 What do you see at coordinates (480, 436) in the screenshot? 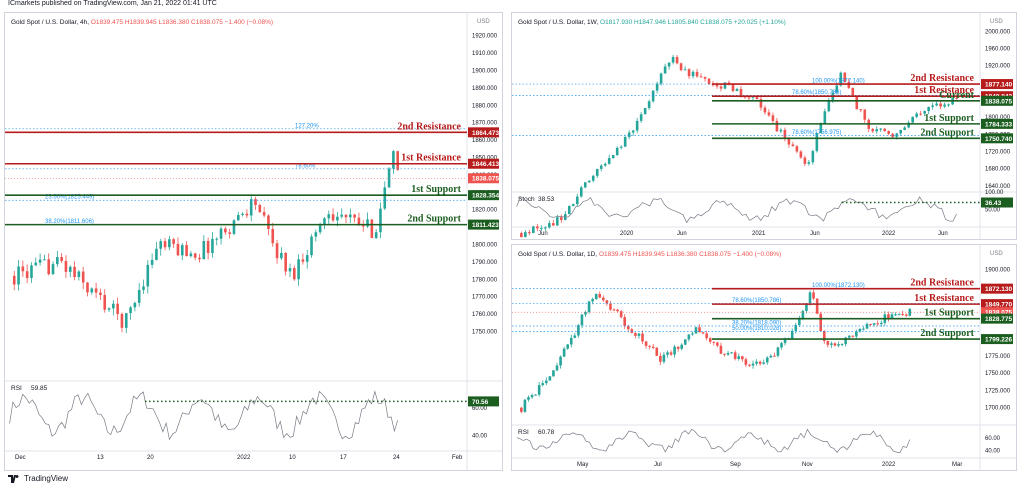
I see `indicator-tick-label: 40.00` at bounding box center [480, 436].